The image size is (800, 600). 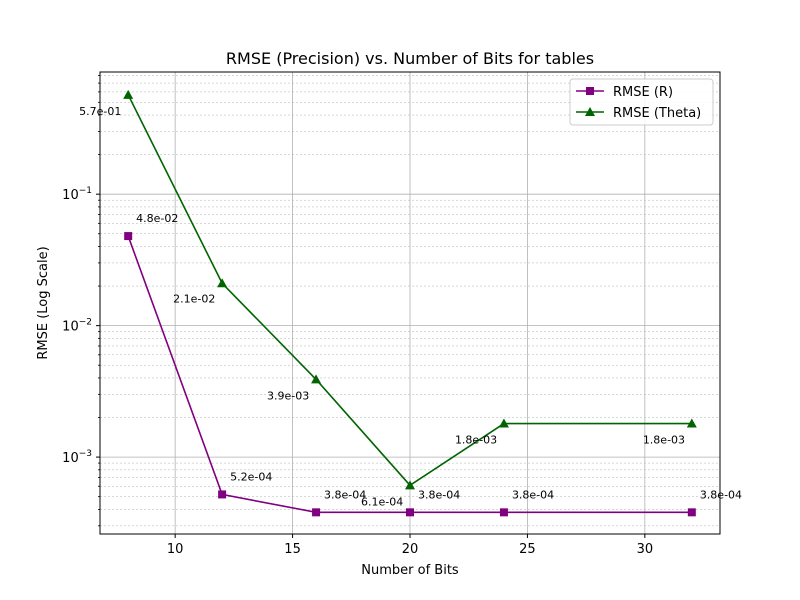 I want to click on data-label-theta: 3.9e-03, so click(x=288, y=395).